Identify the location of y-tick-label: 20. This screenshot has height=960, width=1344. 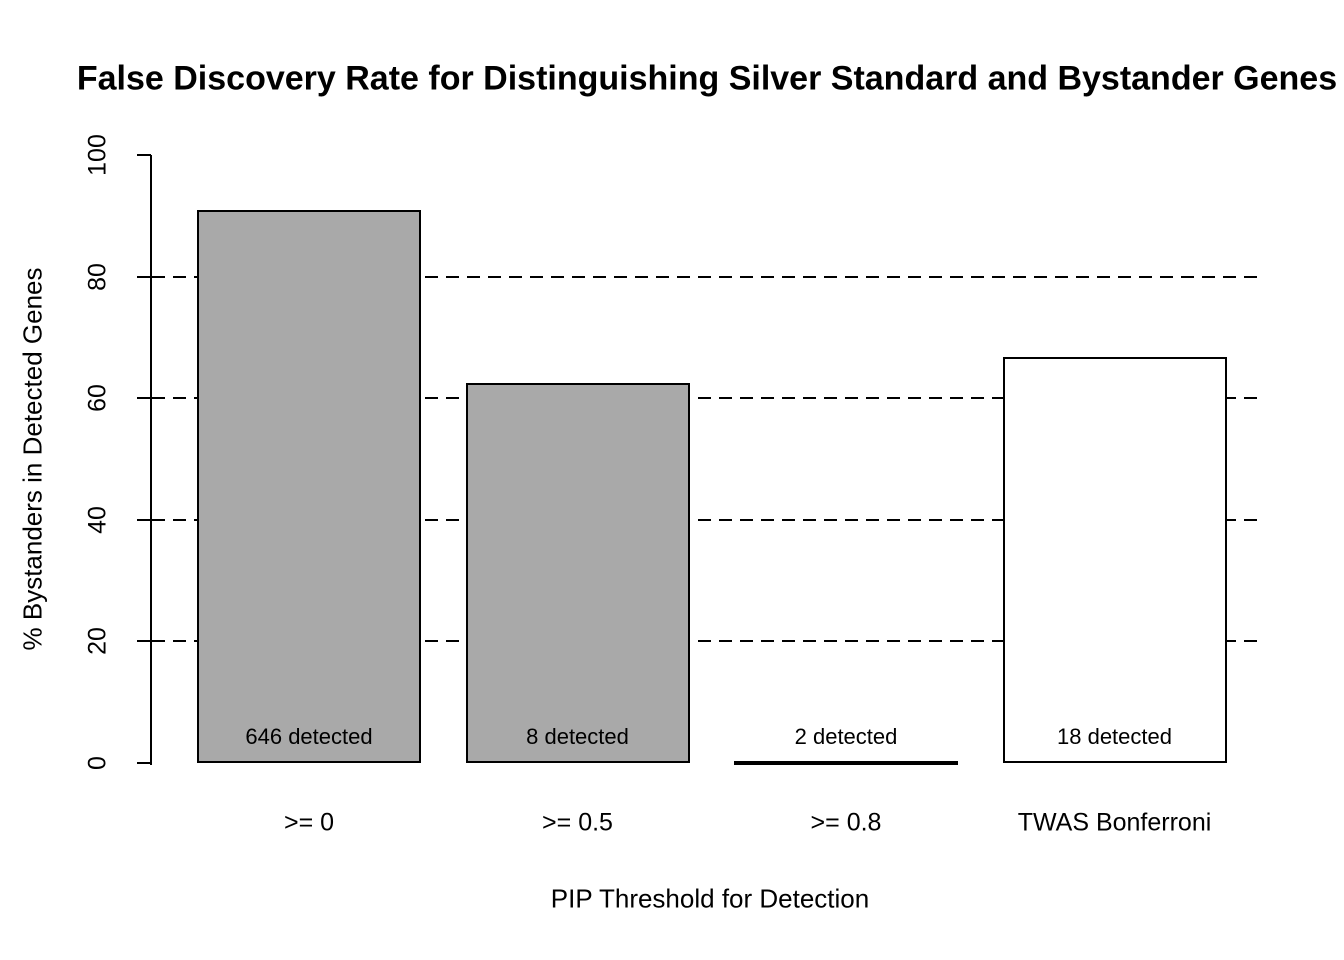
(97, 641).